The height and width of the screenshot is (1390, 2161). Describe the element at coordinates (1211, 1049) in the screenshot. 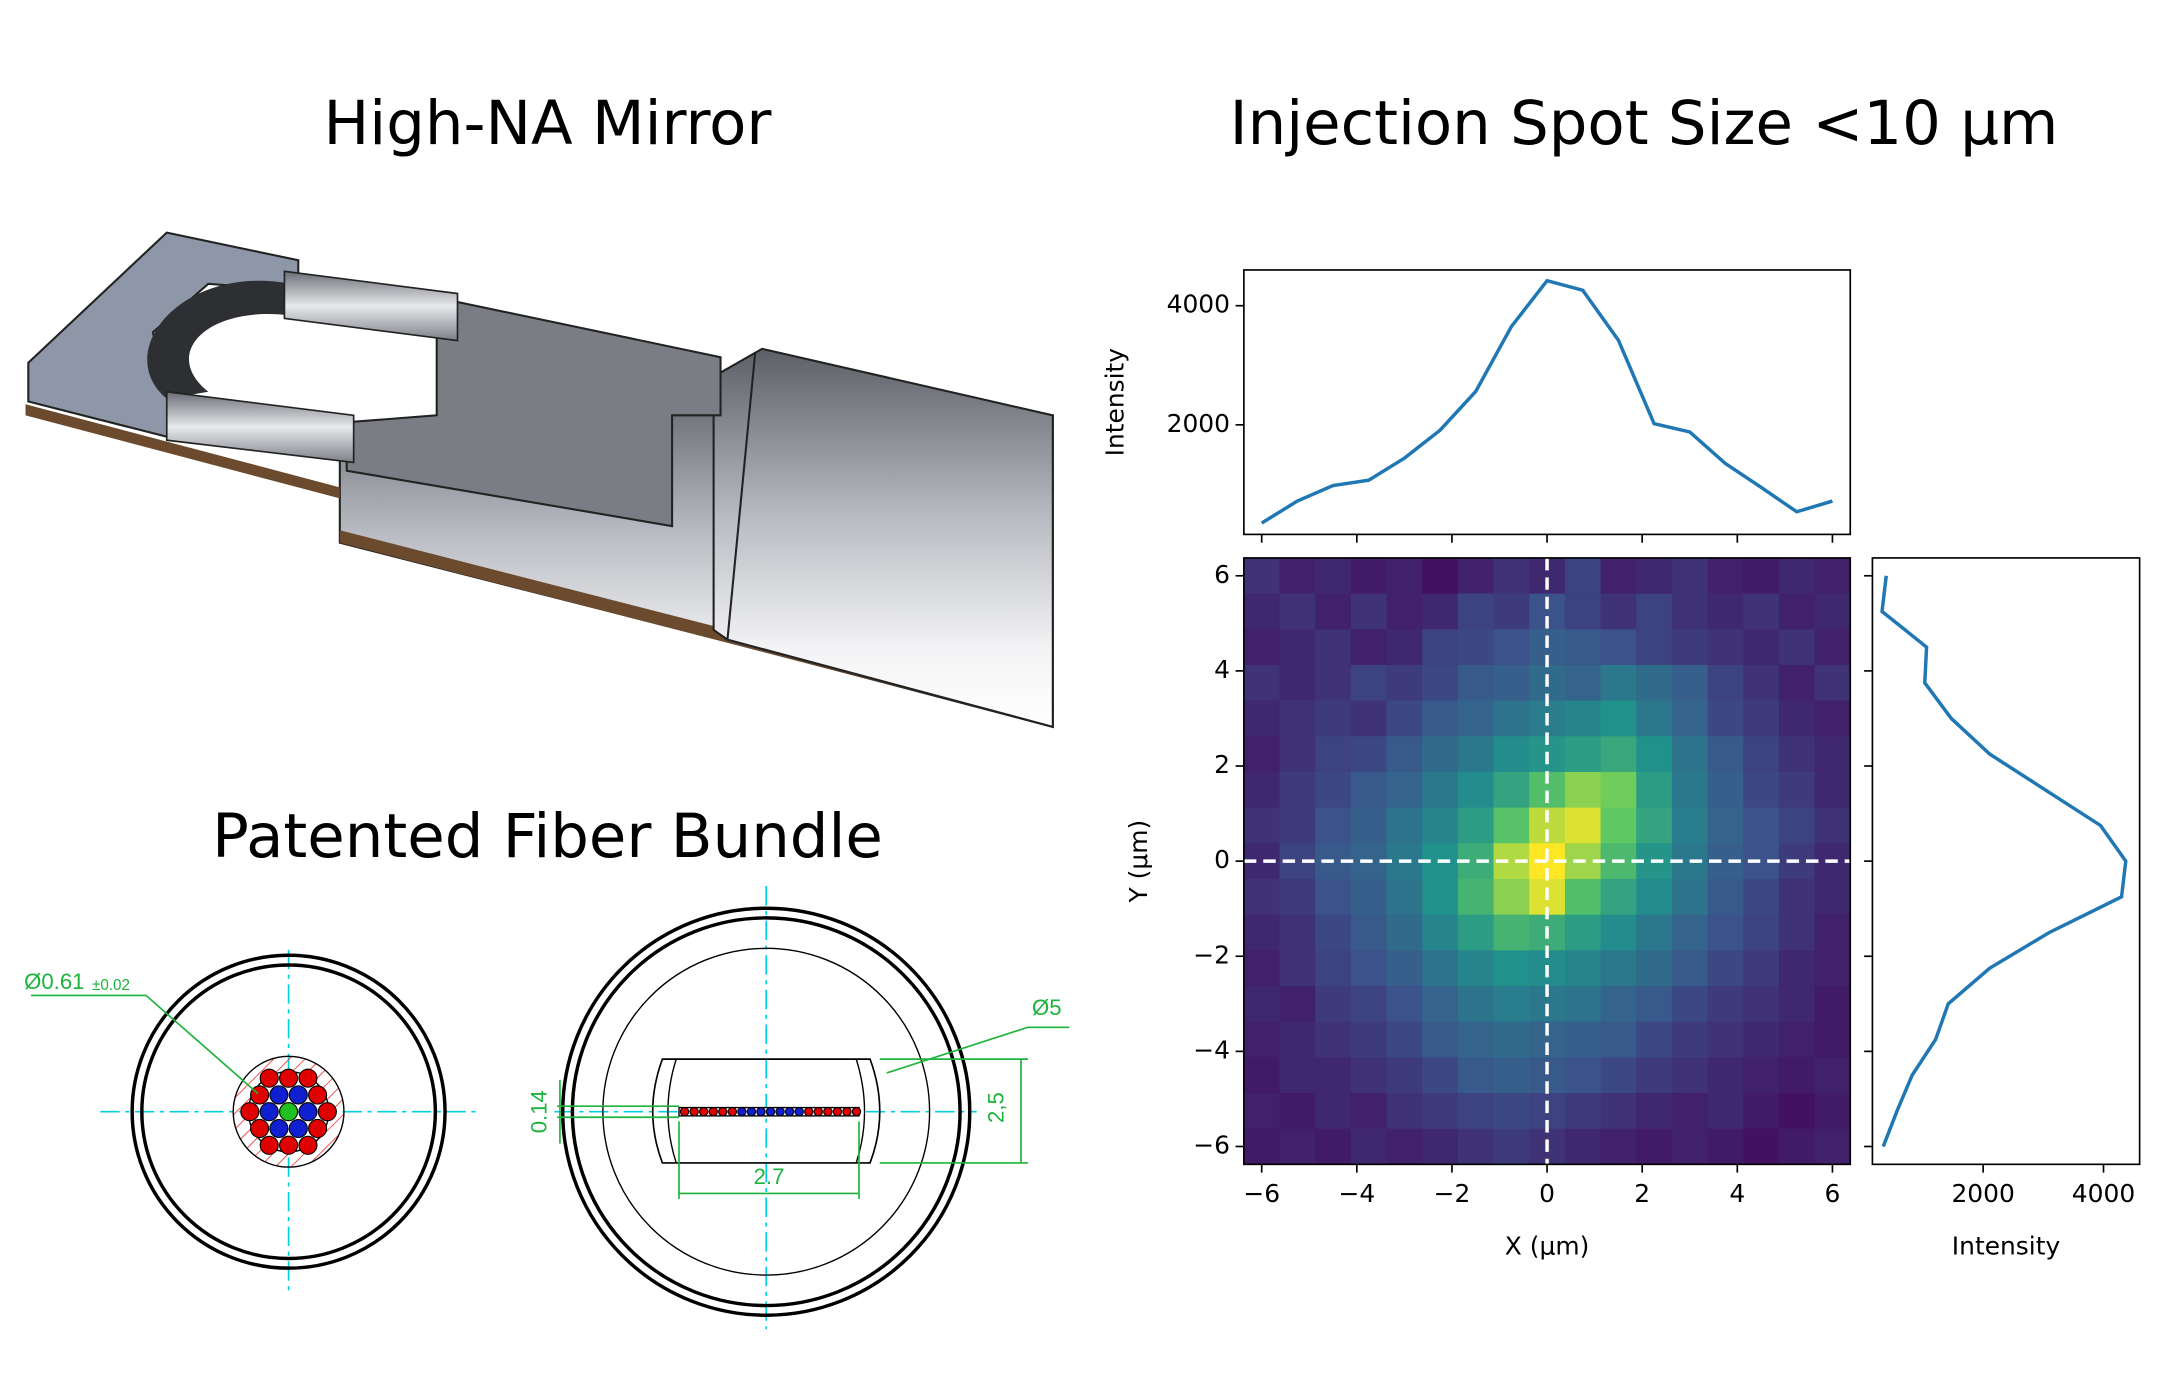

I see `y-tick-label: −4` at that location.